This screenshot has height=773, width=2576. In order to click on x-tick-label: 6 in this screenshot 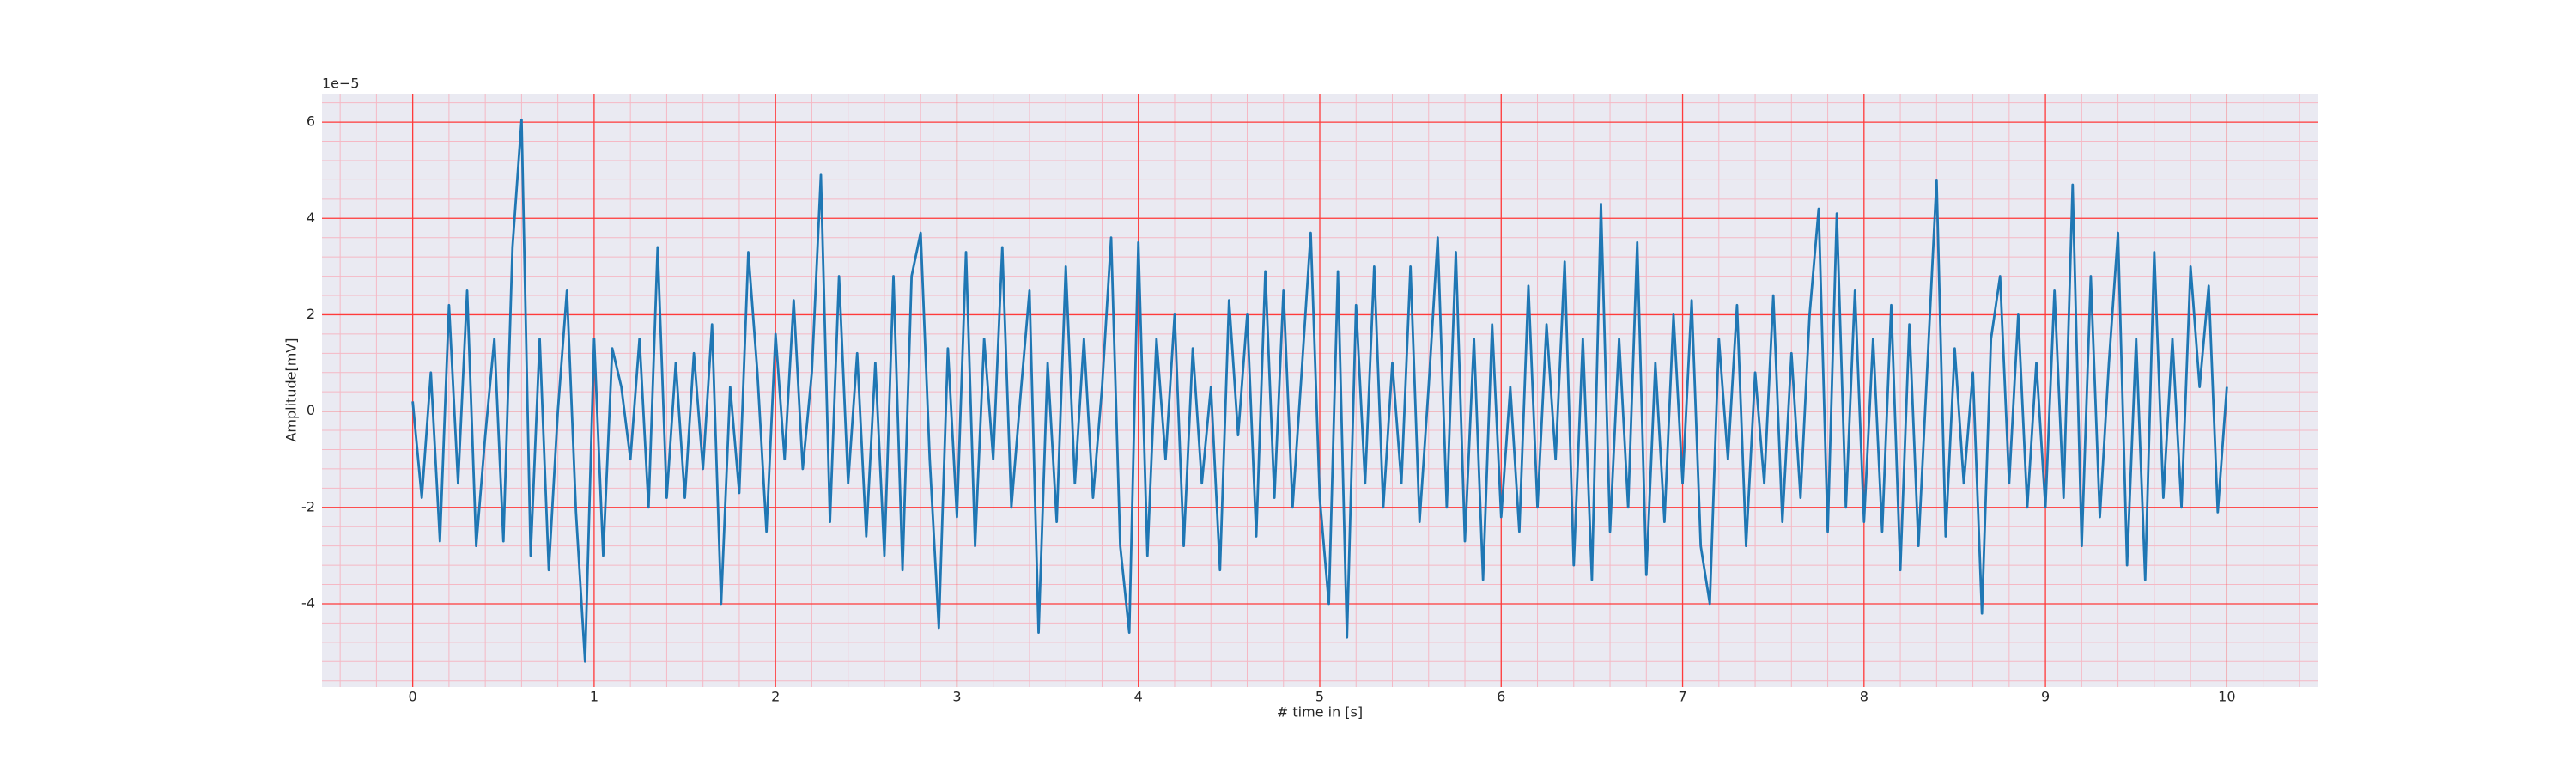, I will do `click(1501, 697)`.